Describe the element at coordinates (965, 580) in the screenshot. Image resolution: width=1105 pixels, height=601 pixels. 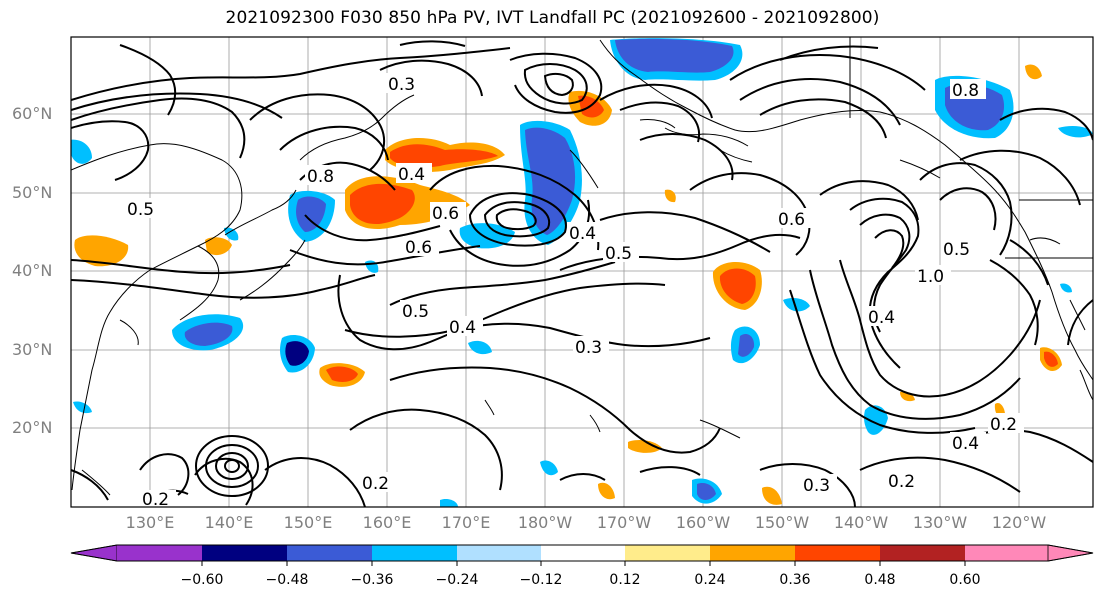
I see `colorbar-tick: 0.60` at that location.